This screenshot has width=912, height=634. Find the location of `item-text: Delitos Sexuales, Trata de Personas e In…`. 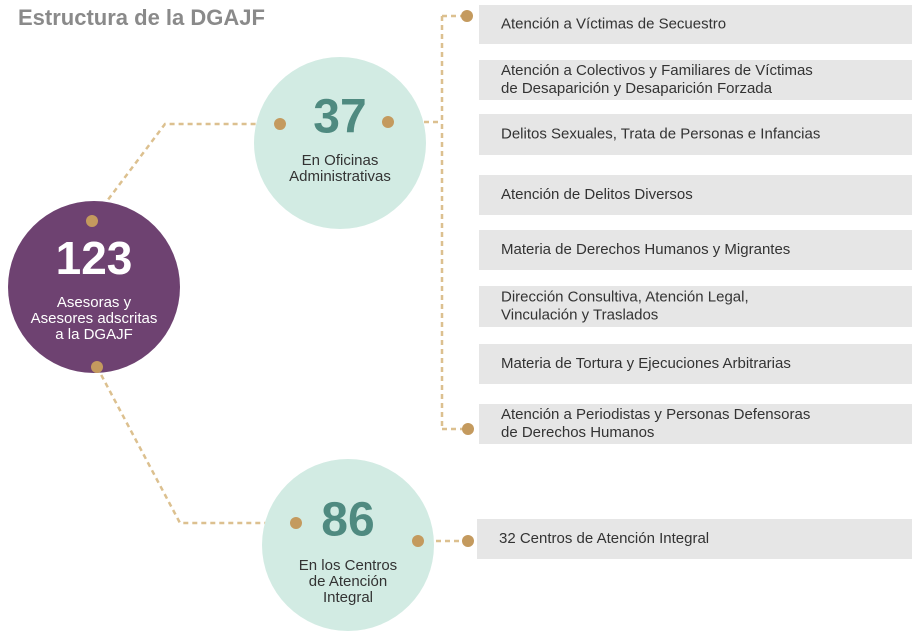

item-text: Delitos Sexuales, Trata de Personas e In… is located at coordinates (660, 133).